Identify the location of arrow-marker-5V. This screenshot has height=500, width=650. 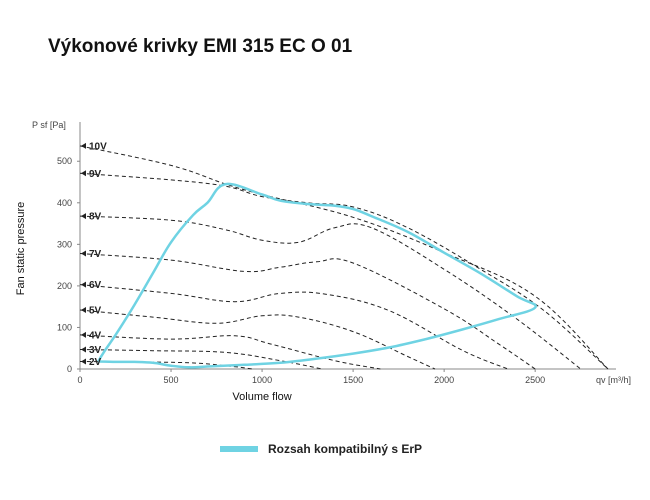
(83, 309).